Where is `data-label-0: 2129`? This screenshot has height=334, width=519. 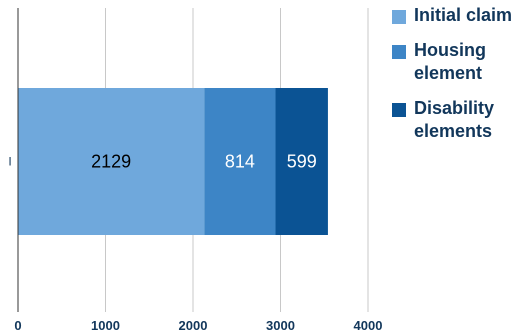 data-label-0: 2129 is located at coordinates (111, 162).